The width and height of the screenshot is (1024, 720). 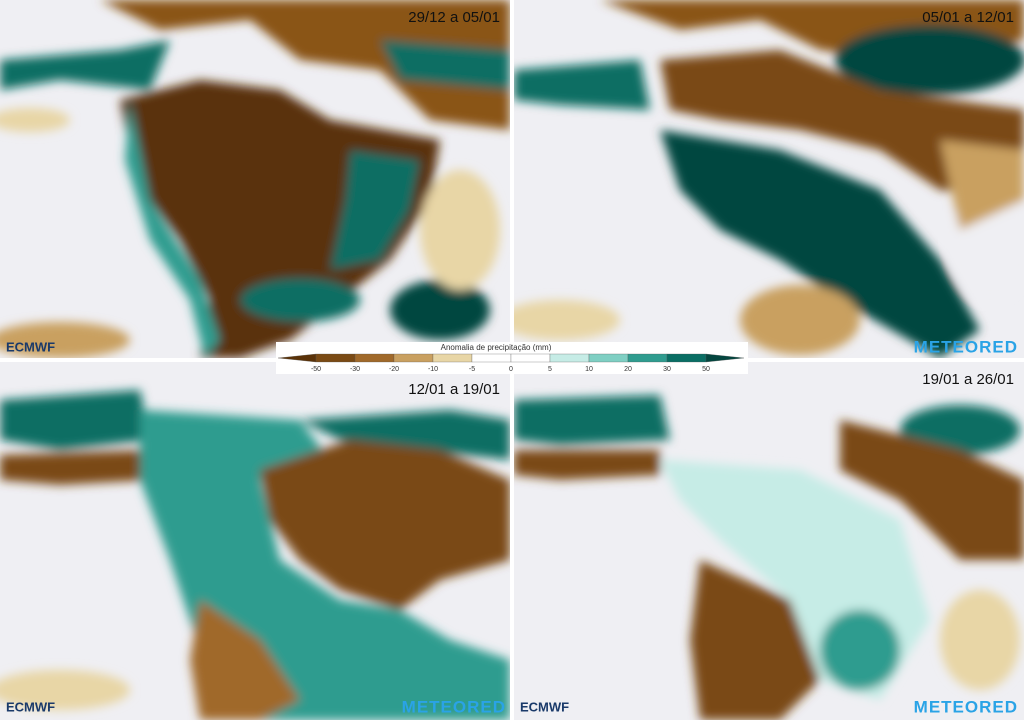 What do you see at coordinates (496, 347) in the screenshot?
I see `colorbar-title: Anomalia de precipitação (mm)` at bounding box center [496, 347].